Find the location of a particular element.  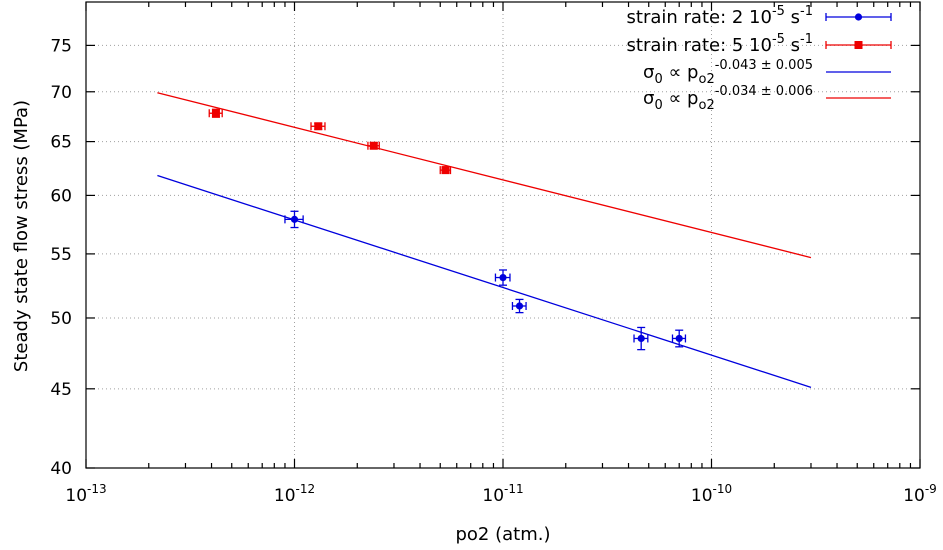

x-tick-label: 10-11 is located at coordinates (502, 494).